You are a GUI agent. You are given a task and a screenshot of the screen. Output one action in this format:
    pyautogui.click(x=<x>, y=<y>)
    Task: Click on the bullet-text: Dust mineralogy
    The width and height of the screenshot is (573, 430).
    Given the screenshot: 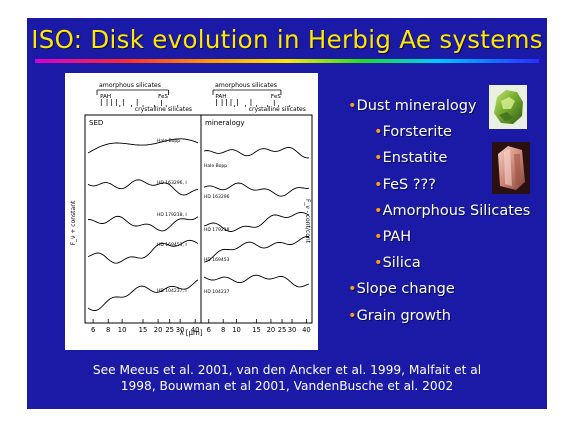 What is the action you would take?
    pyautogui.click(x=416, y=106)
    